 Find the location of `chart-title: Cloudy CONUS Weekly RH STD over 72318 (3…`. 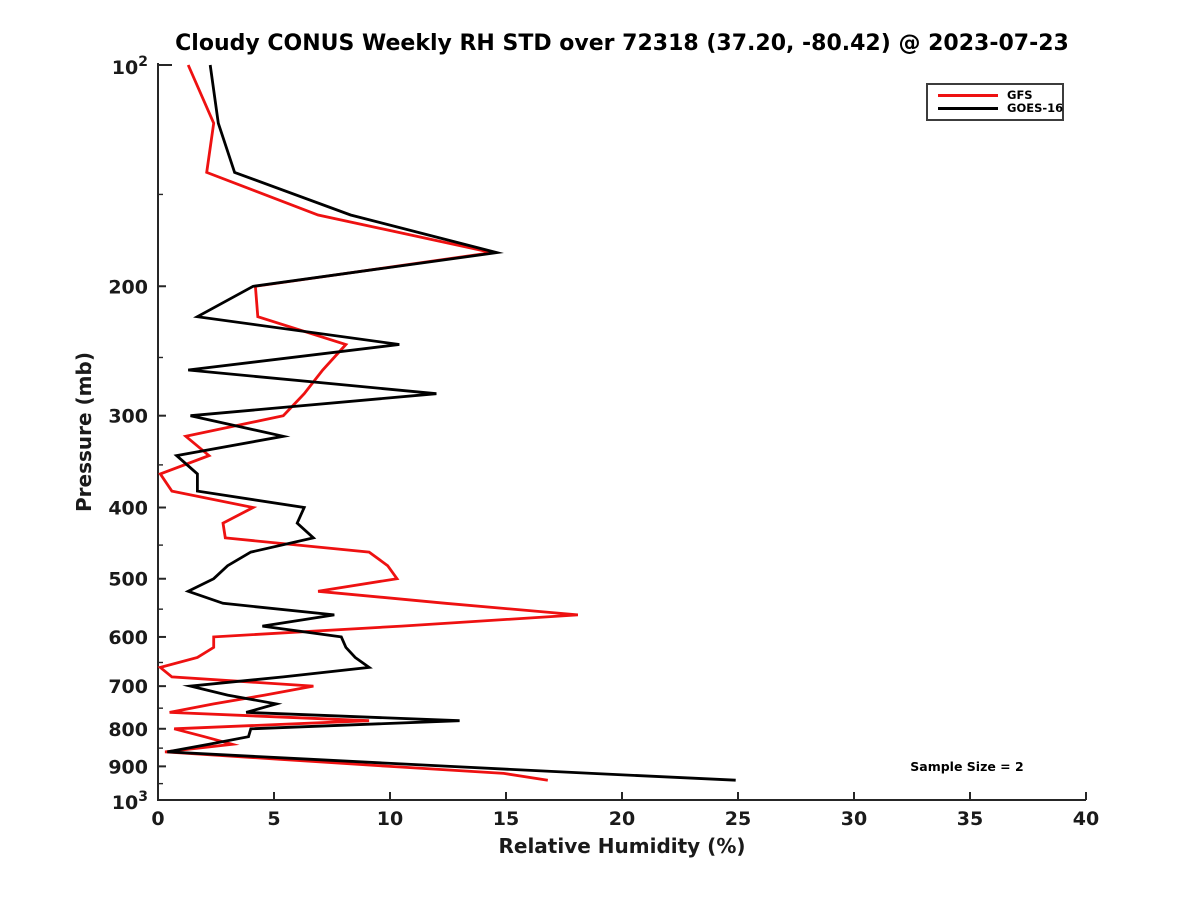

chart-title: Cloudy CONUS Weekly RH STD over 72318 (3… is located at coordinates (622, 43).